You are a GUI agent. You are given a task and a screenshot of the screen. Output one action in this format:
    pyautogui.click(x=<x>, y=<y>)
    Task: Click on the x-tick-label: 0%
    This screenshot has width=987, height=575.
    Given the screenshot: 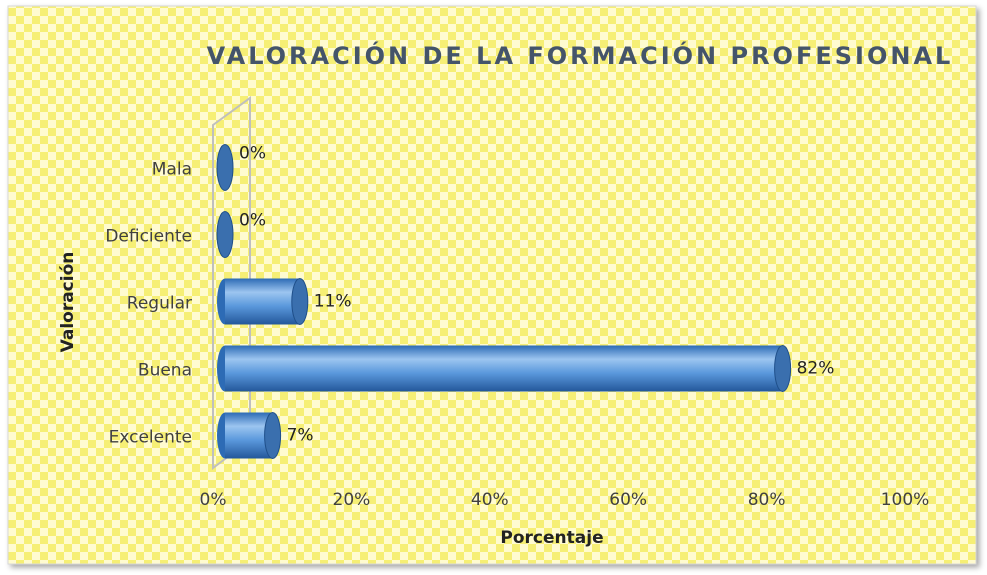 What is the action you would take?
    pyautogui.click(x=213, y=500)
    